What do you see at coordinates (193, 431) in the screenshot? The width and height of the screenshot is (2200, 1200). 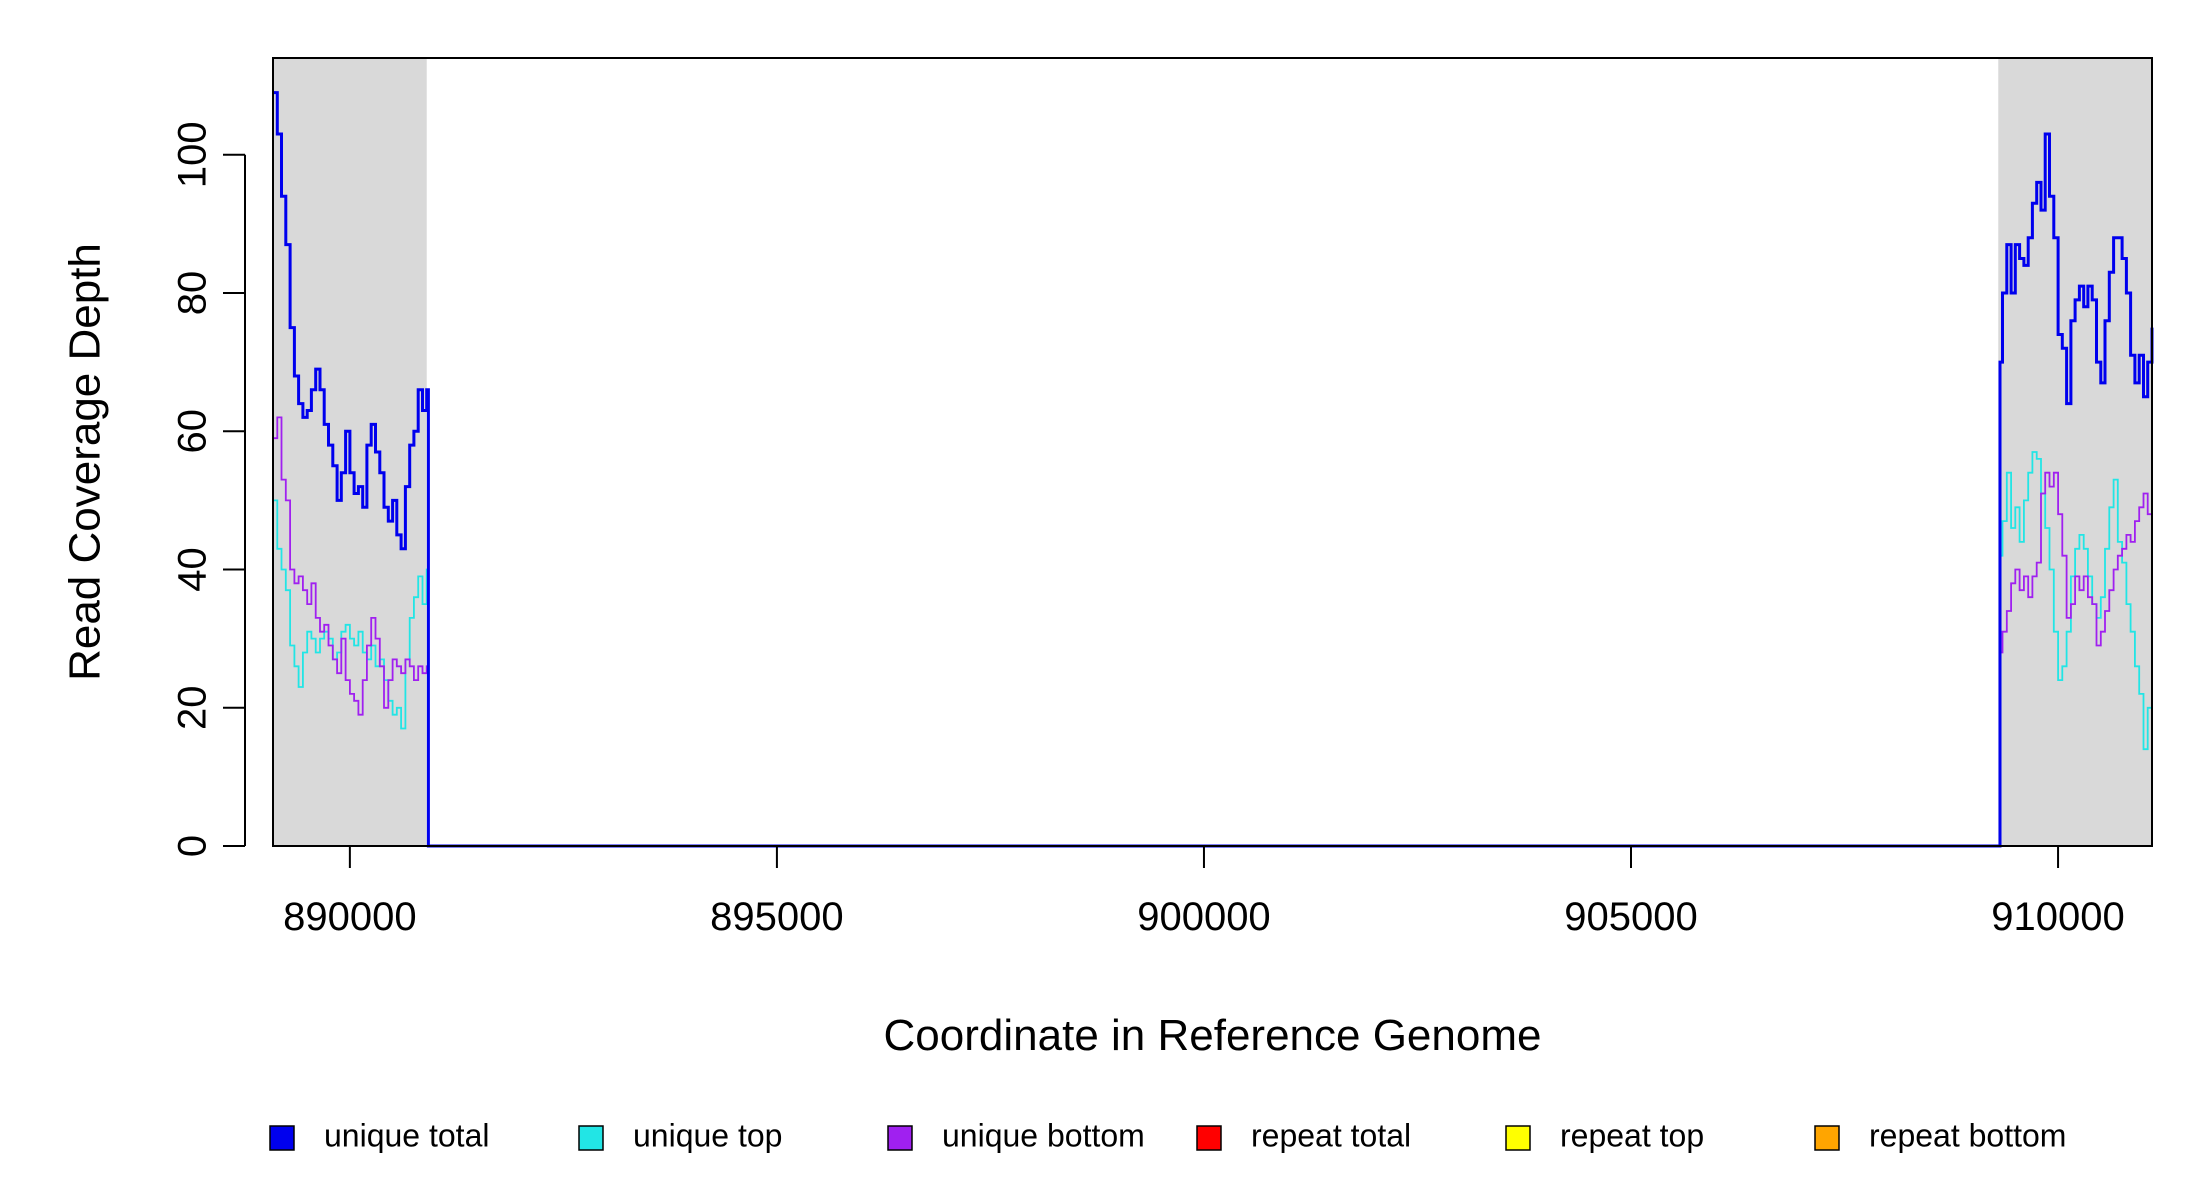 I see `y-tick-label: 60` at bounding box center [193, 431].